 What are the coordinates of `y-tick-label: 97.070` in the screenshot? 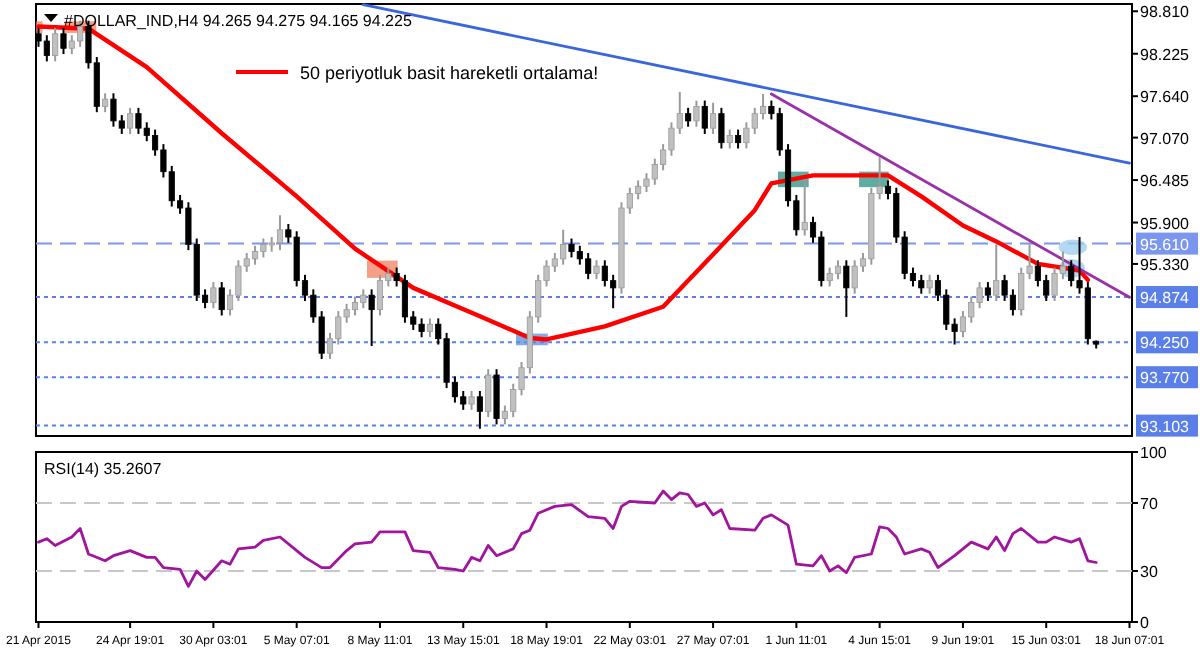 It's located at (1165, 138).